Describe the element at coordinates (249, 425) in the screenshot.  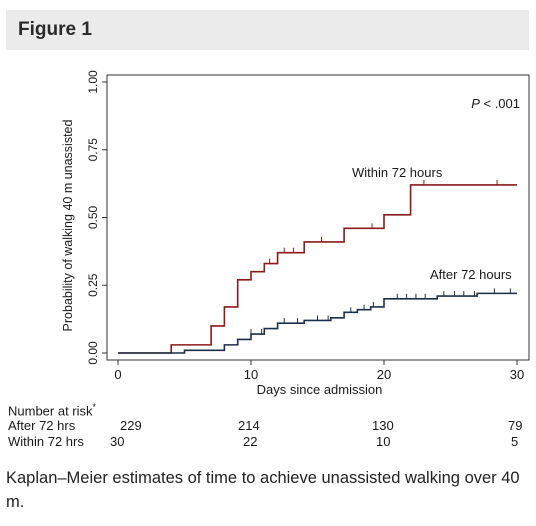
I see `risk-after-day10: 214` at that location.